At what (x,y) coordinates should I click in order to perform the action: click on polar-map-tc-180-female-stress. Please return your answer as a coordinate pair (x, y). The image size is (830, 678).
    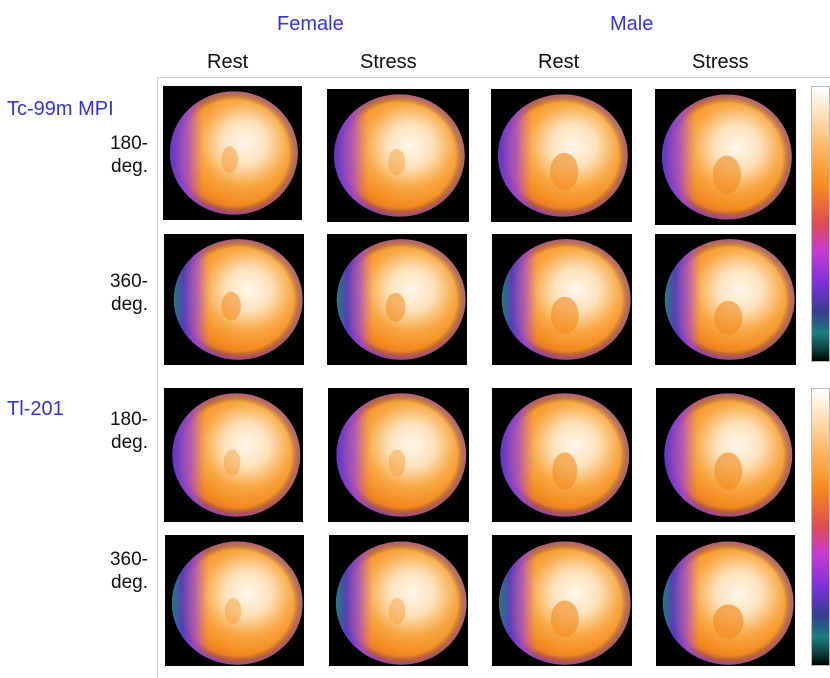
    Looking at the image, I should click on (398, 155).